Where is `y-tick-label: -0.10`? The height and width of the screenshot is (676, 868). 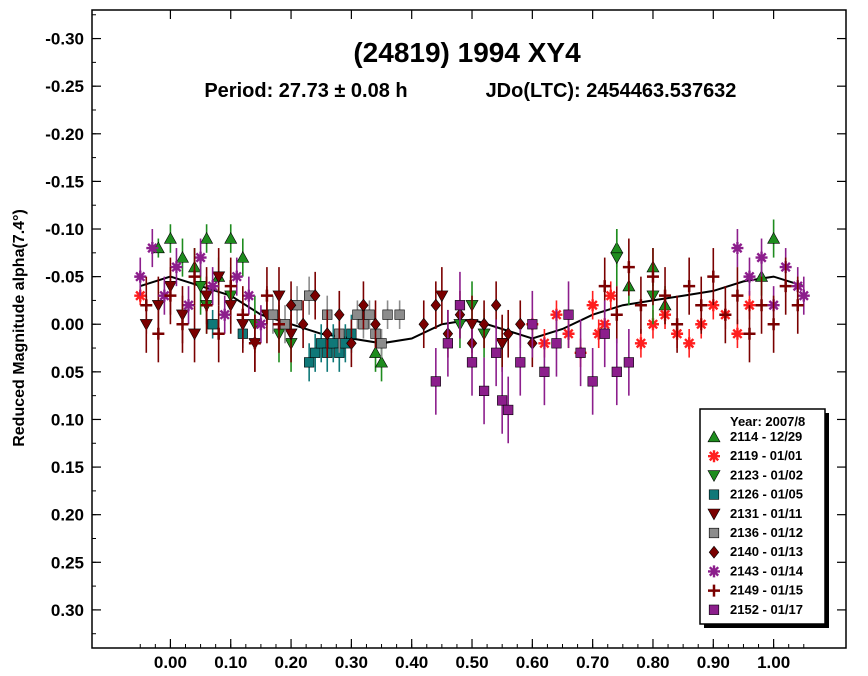 y-tick-label: -0.10 is located at coordinates (64, 229).